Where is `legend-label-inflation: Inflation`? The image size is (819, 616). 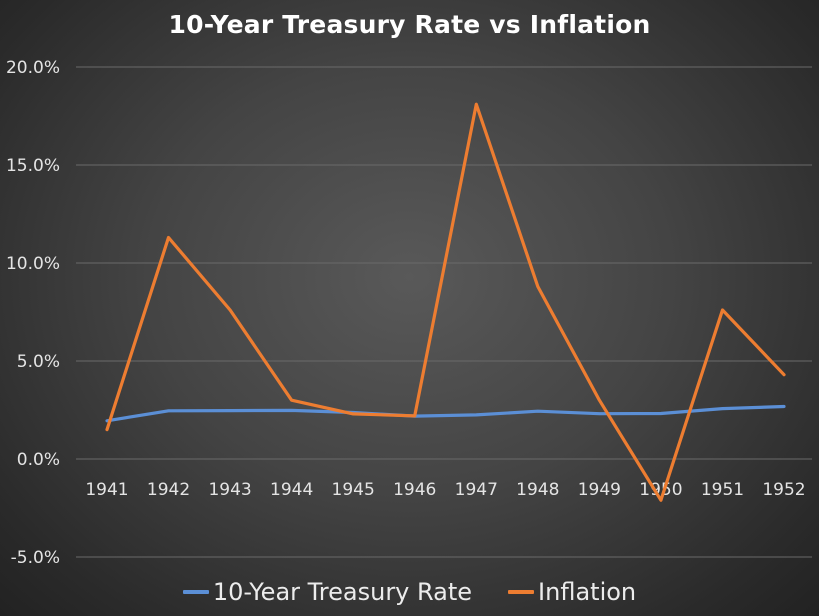
legend-label-inflation: Inflation is located at coordinates (587, 592).